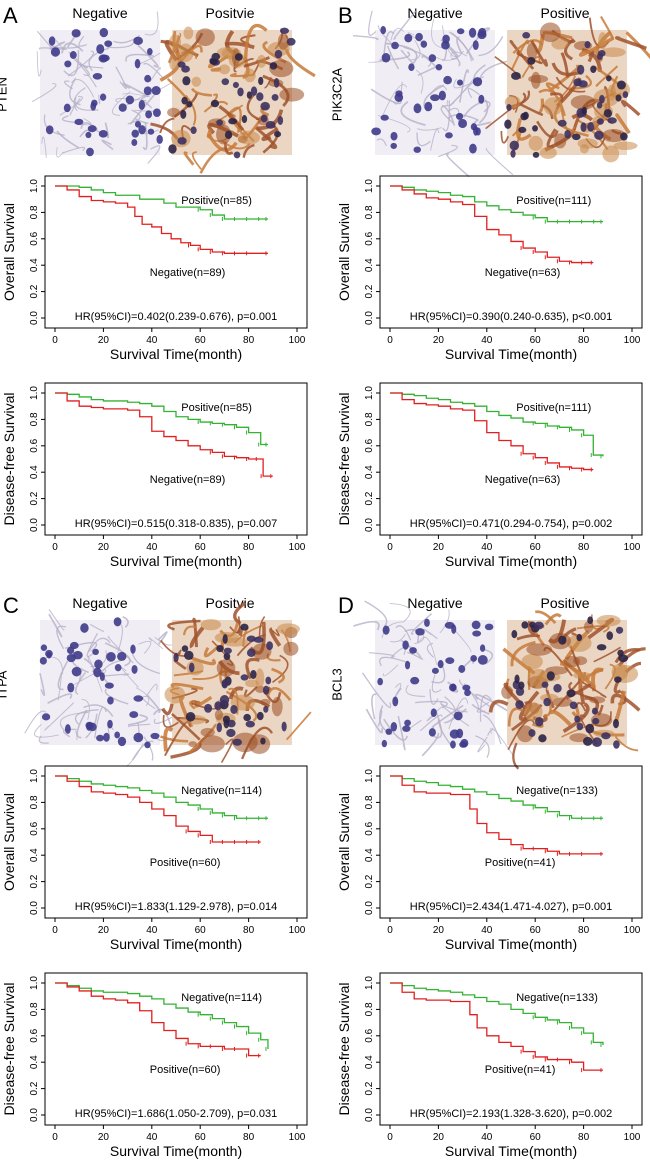  What do you see at coordinates (5, 684) in the screenshot?
I see `gene-label: ITPA` at bounding box center [5, 684].